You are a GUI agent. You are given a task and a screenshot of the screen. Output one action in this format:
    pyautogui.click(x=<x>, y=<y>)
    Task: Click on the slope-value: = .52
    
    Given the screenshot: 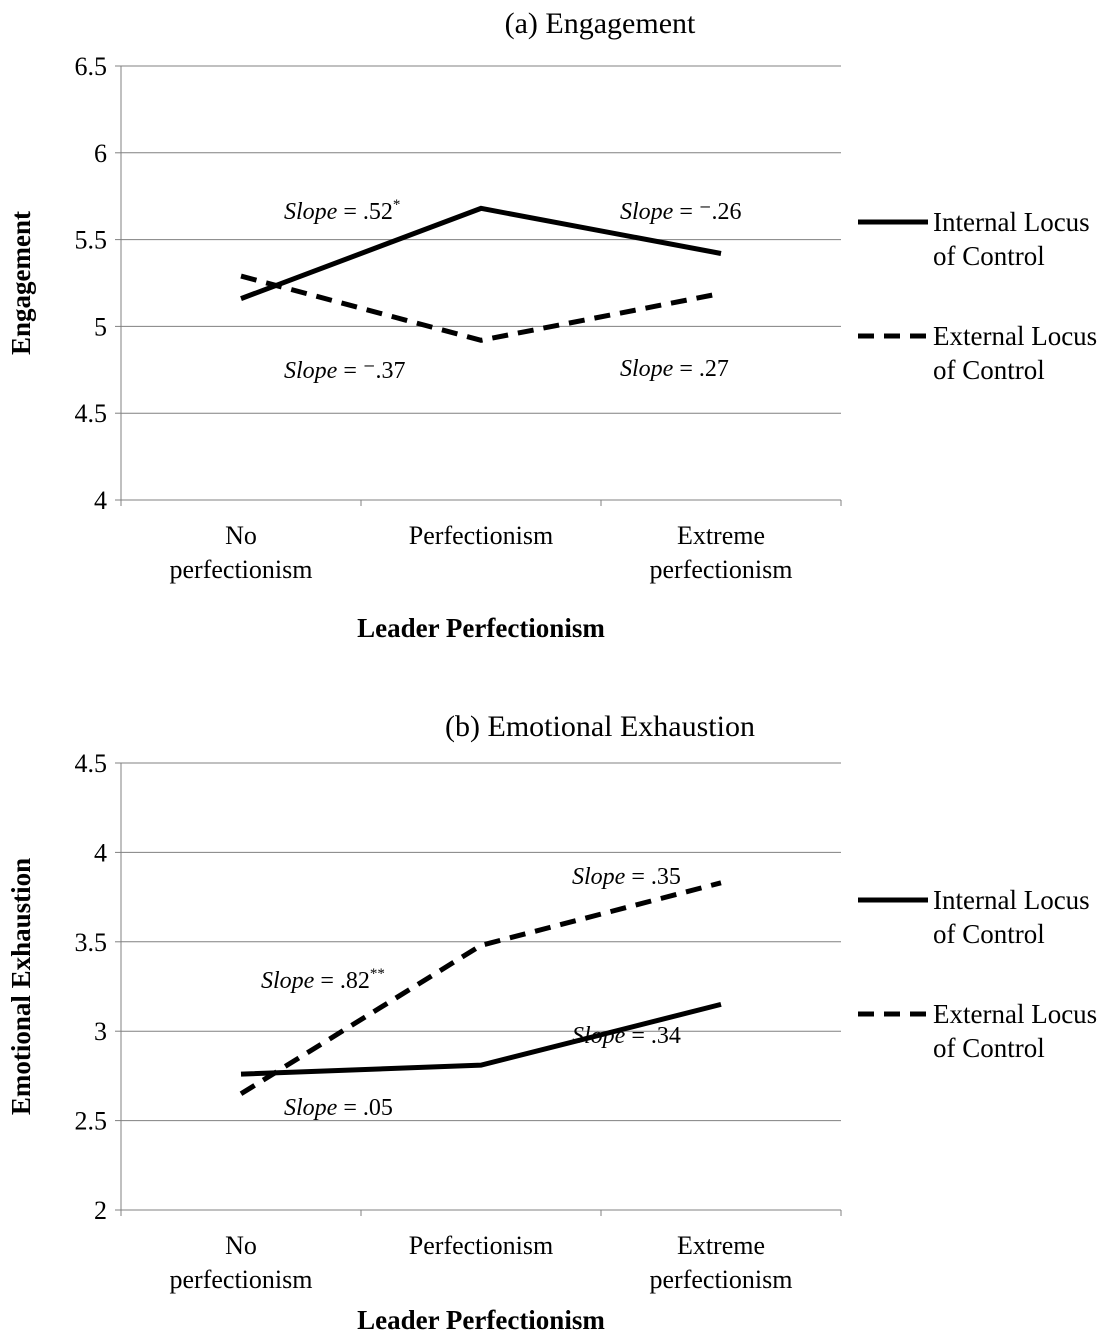 What is the action you would take?
    pyautogui.click(x=365, y=212)
    